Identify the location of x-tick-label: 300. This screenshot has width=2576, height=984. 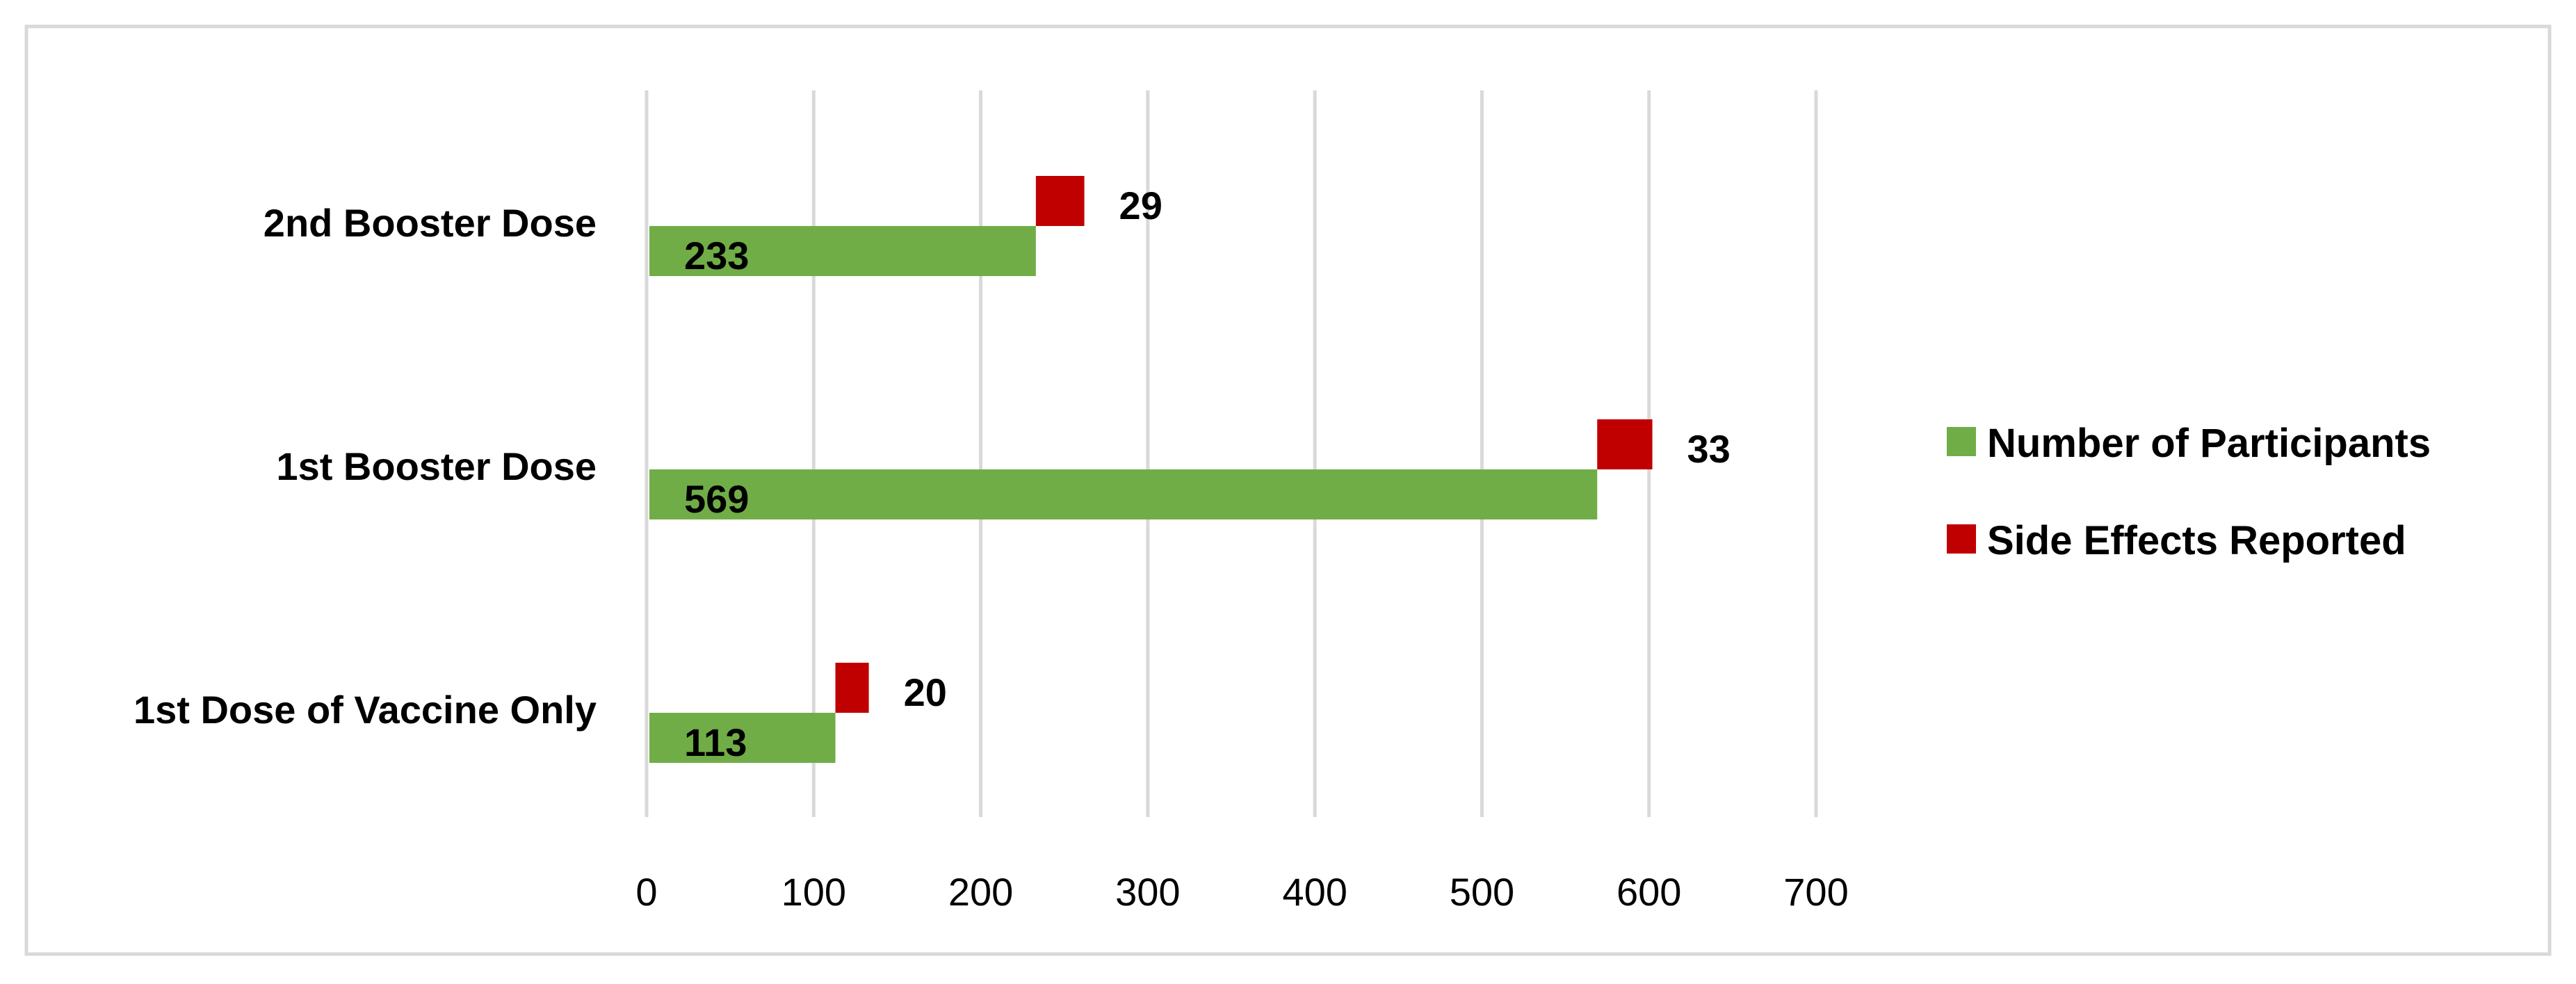
(1147, 892).